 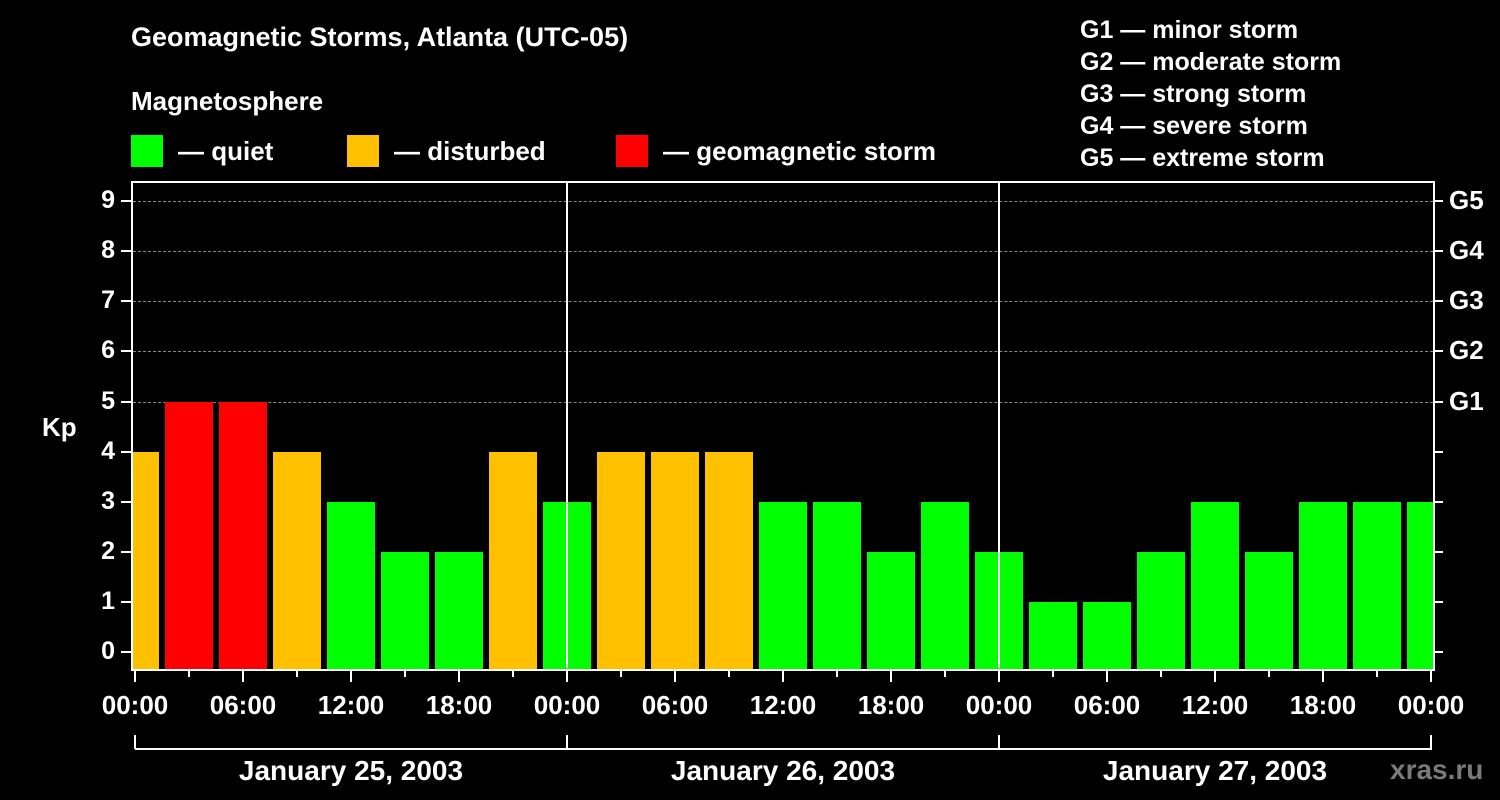 I want to click on y-tick-label: 1, so click(x=108, y=601).